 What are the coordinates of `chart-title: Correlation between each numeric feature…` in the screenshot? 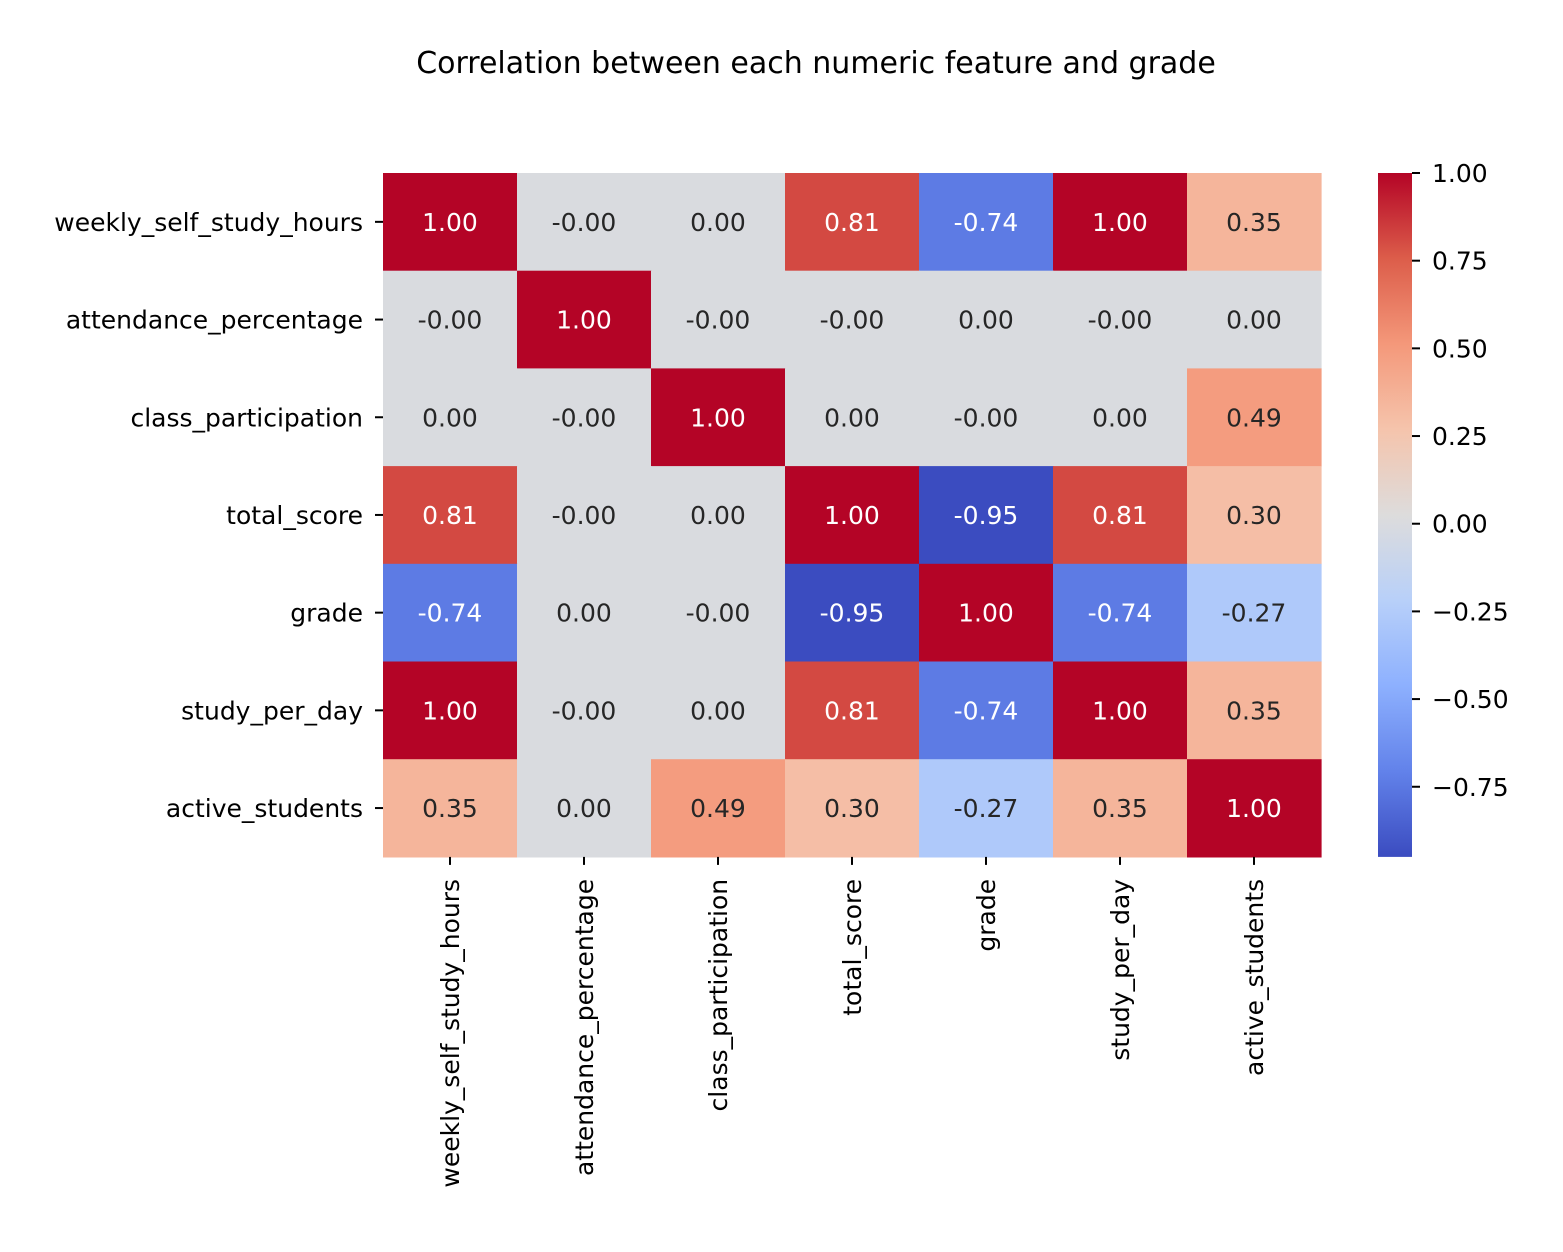 It's located at (816, 63).